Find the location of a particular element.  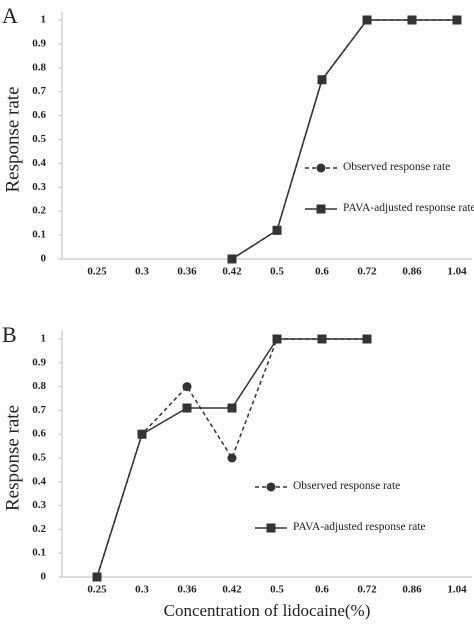

panel-label: A is located at coordinates (10, 15).